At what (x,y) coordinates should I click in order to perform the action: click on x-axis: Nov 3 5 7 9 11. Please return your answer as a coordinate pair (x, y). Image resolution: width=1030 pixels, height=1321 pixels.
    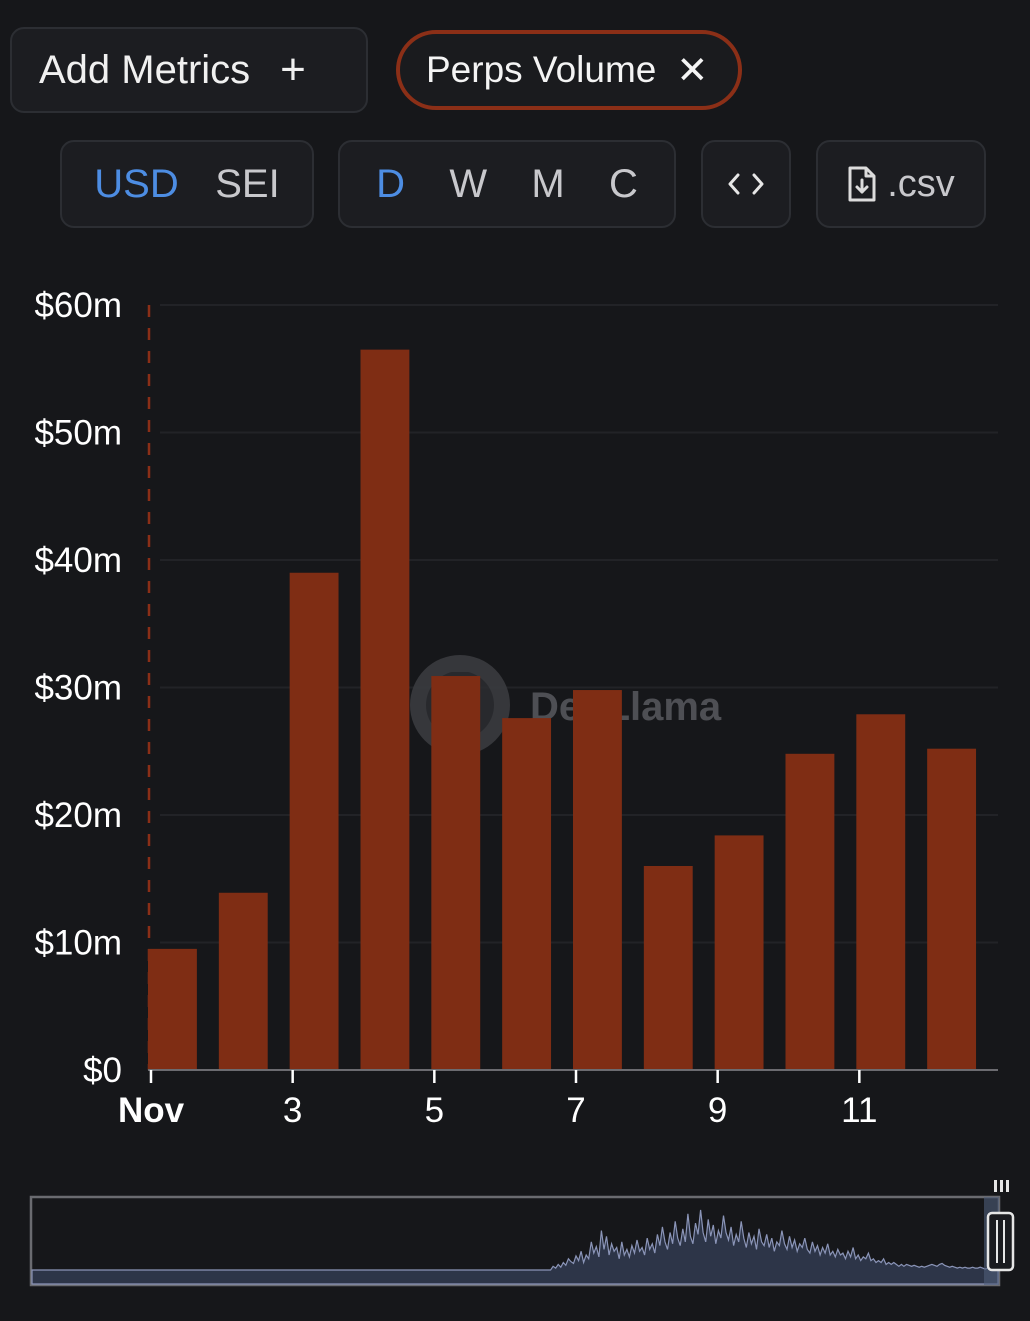
    Looking at the image, I should click on (498, 1100).